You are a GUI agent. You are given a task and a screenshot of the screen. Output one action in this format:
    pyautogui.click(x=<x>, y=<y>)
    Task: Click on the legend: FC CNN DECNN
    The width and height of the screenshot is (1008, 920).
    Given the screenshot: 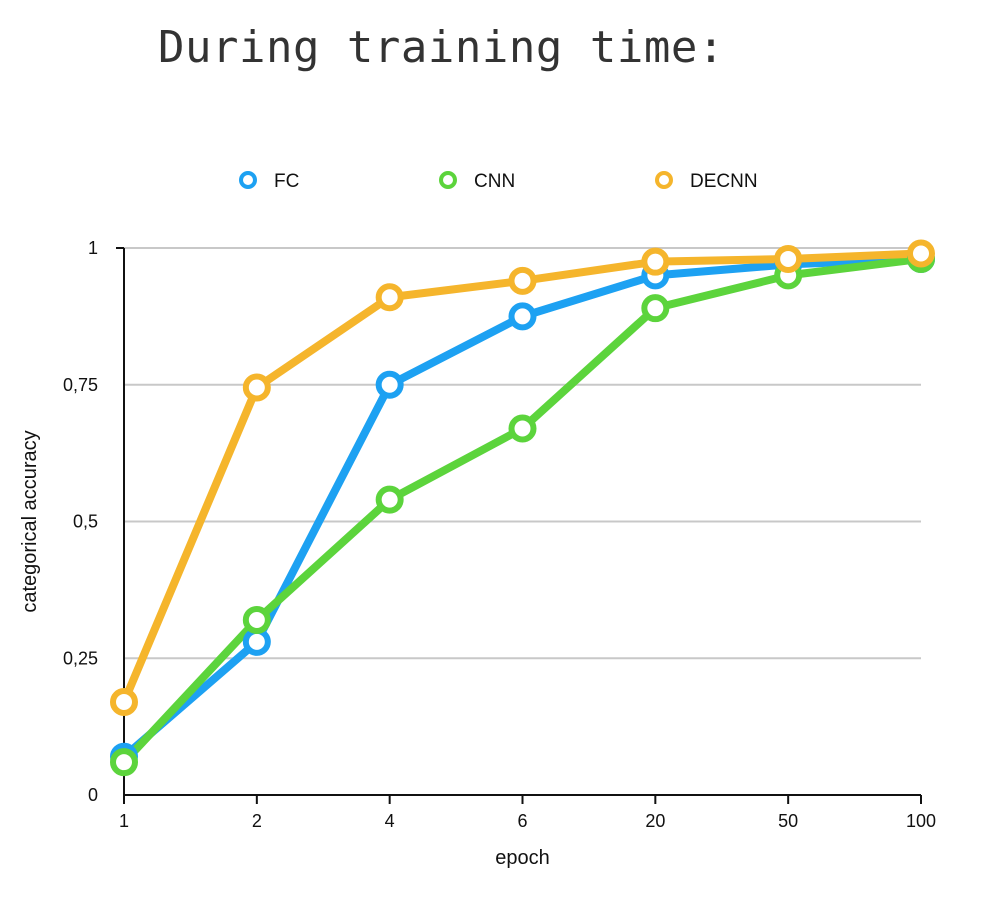 What is the action you would take?
    pyautogui.click(x=498, y=181)
    